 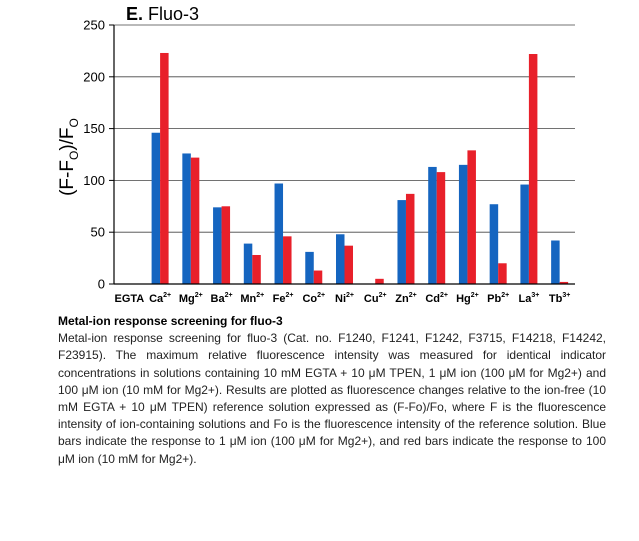 What do you see at coordinates (463, 224) in the screenshot?
I see `bar-s0-hg` at bounding box center [463, 224].